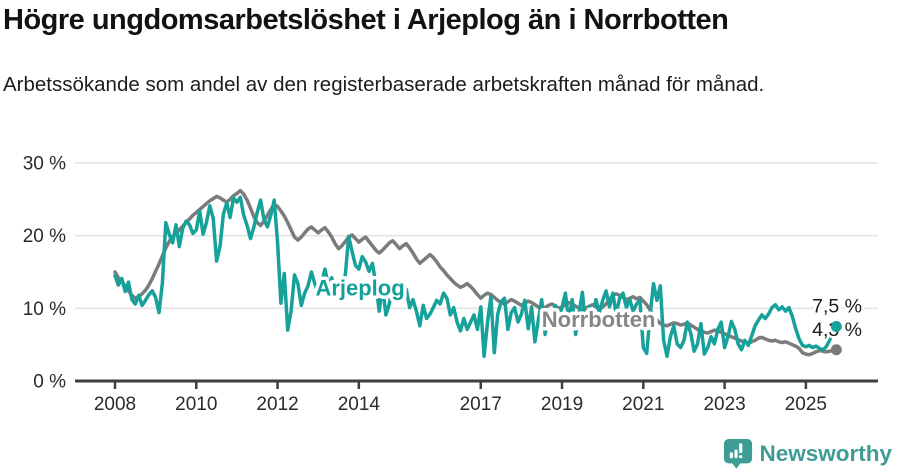  Describe the element at coordinates (836, 326) in the screenshot. I see `end-dot-arjeplog` at that location.